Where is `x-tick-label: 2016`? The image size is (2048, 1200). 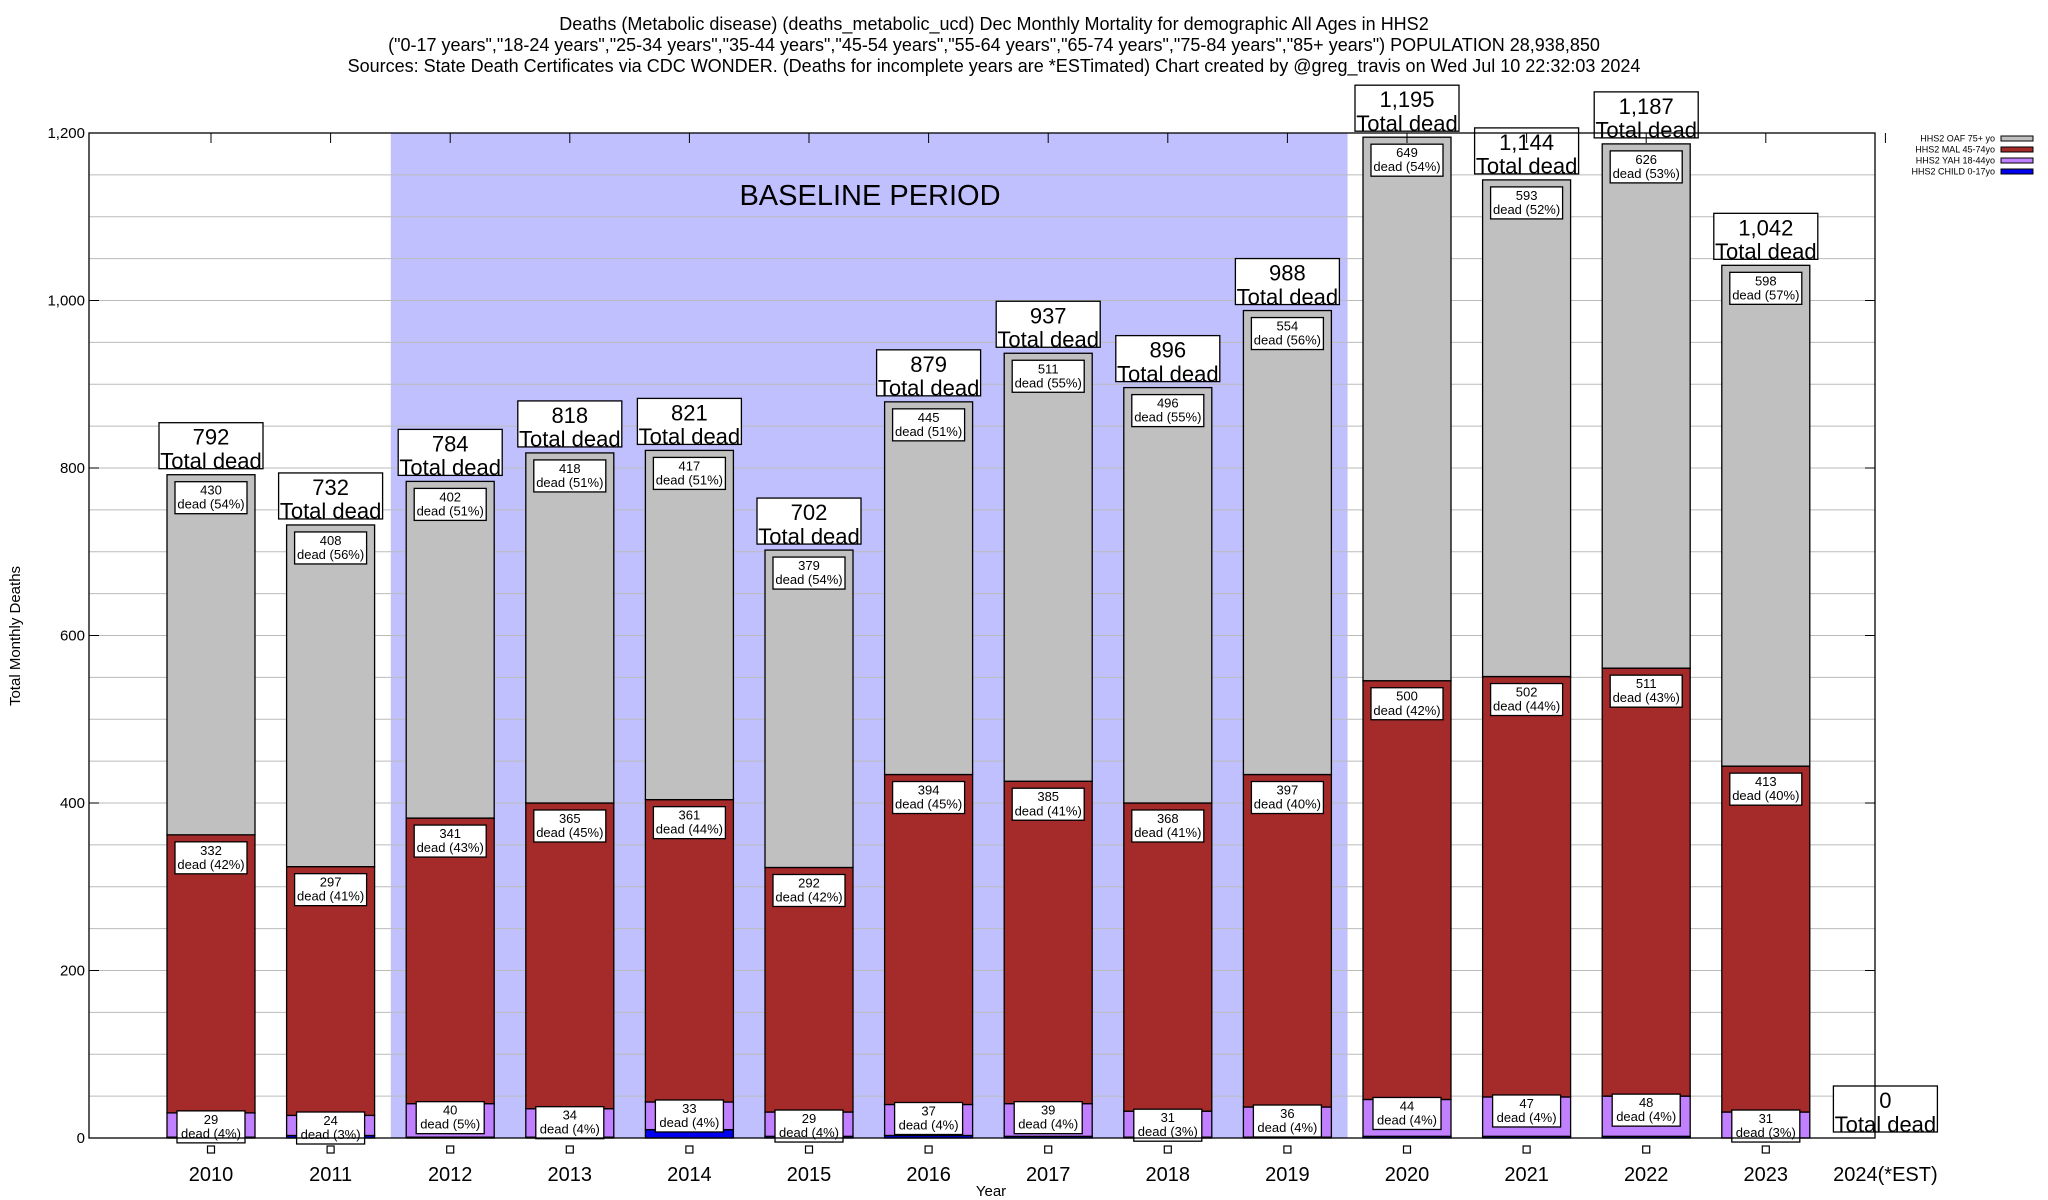 x-tick-label: 2016 is located at coordinates (928, 1175).